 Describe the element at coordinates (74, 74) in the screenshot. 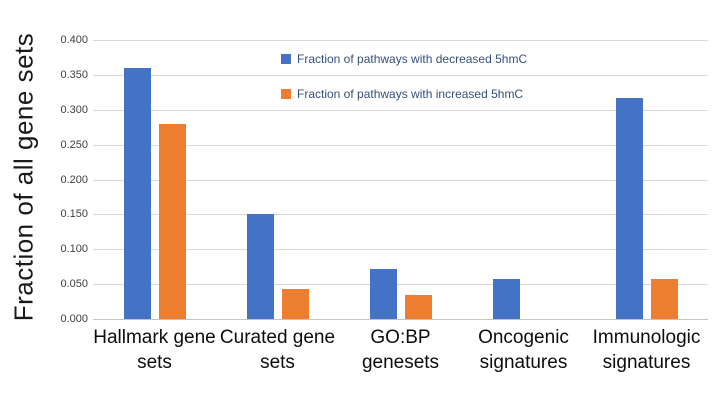

I see `y-tick-label: 0.350` at that location.